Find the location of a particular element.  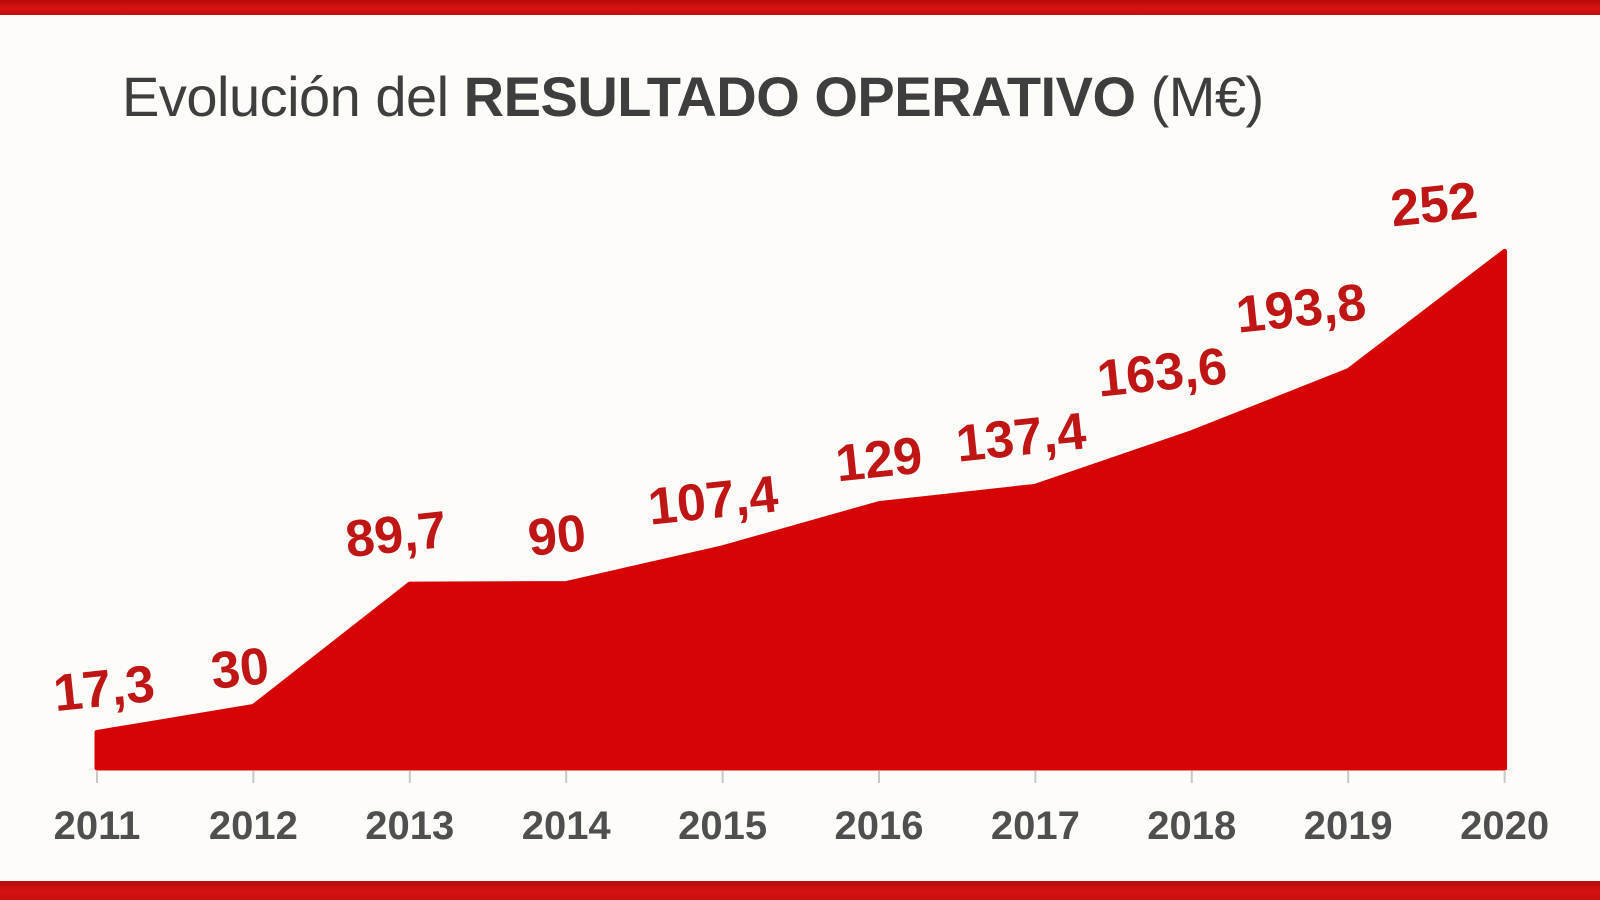

data-label: 17,3 is located at coordinates (104, 688).